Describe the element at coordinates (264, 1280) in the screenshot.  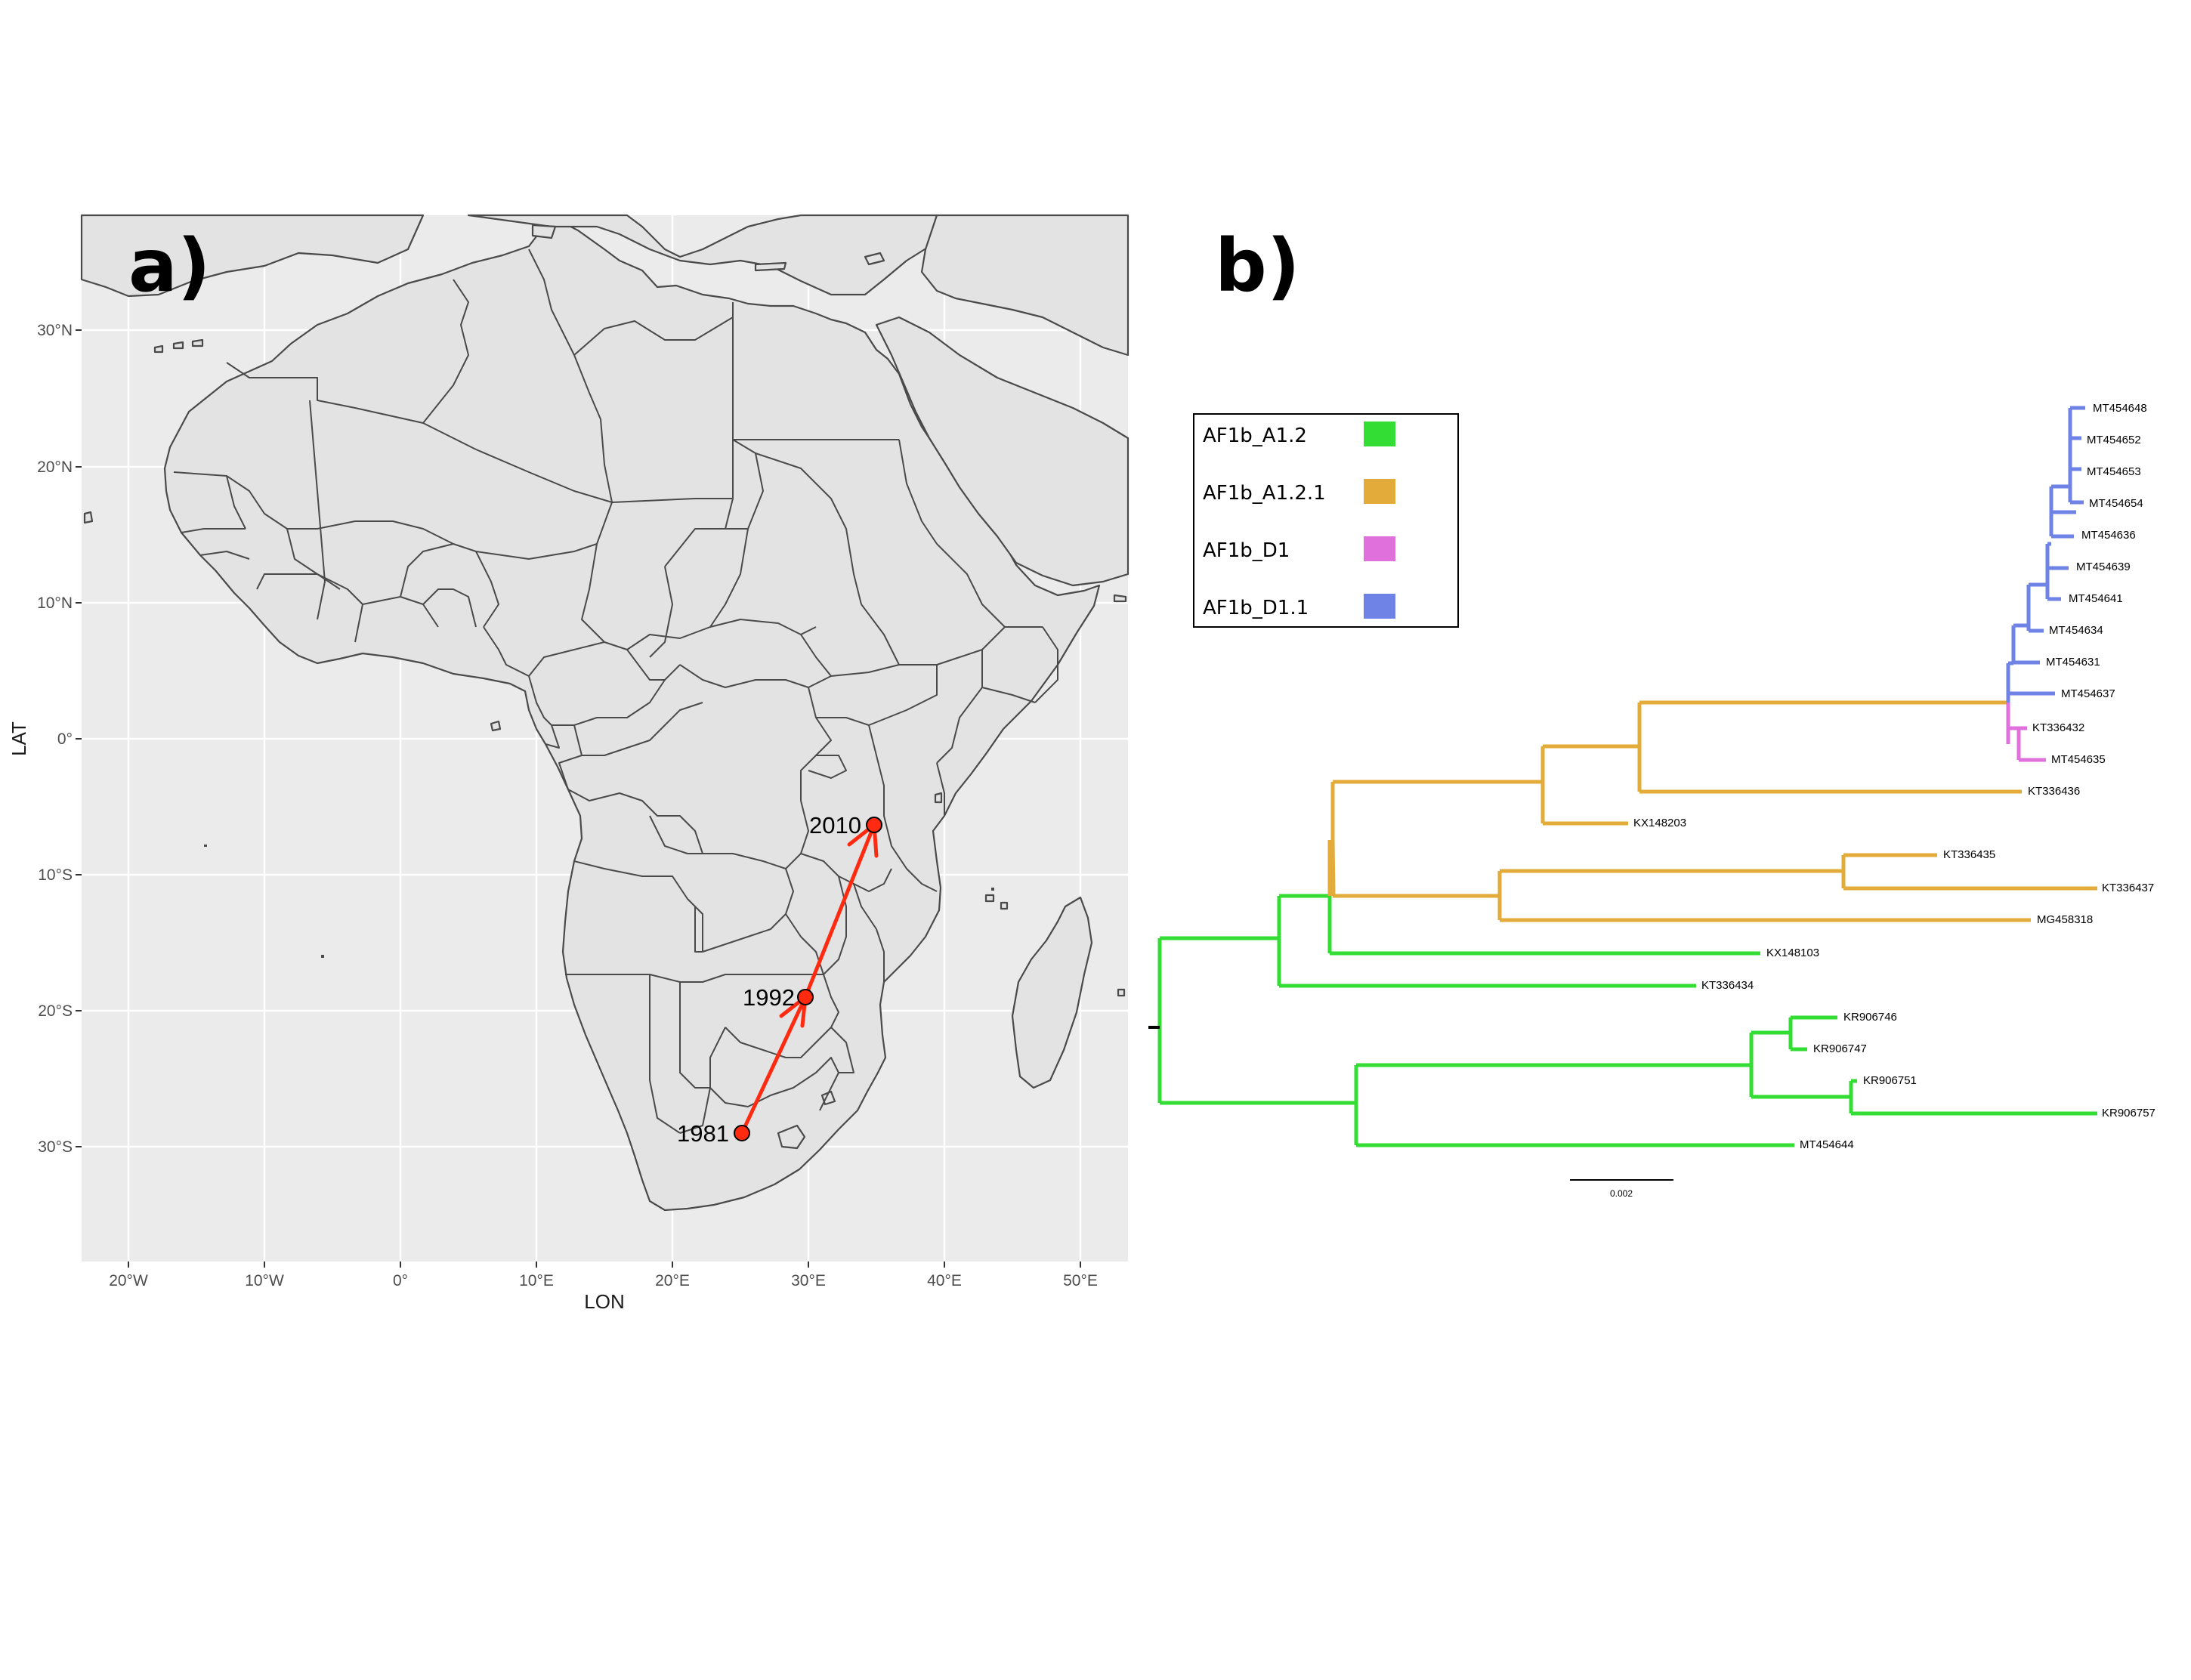
I see `x-tick-label: 10°W` at that location.